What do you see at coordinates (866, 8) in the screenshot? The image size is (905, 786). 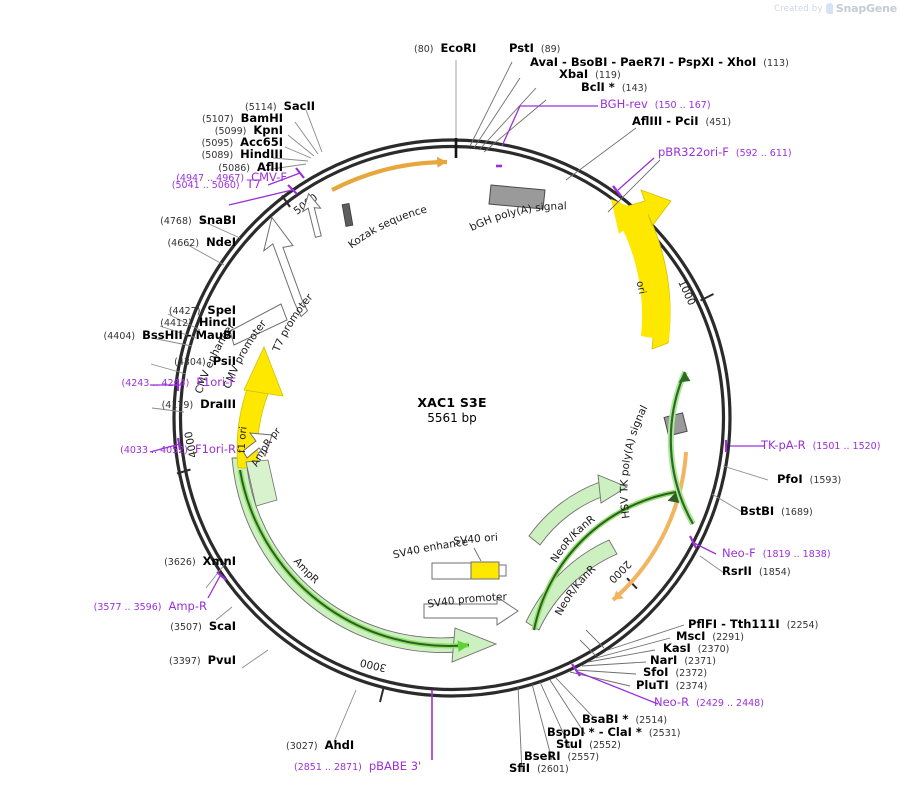 I see `watermark-brand: SnapGene` at bounding box center [866, 8].